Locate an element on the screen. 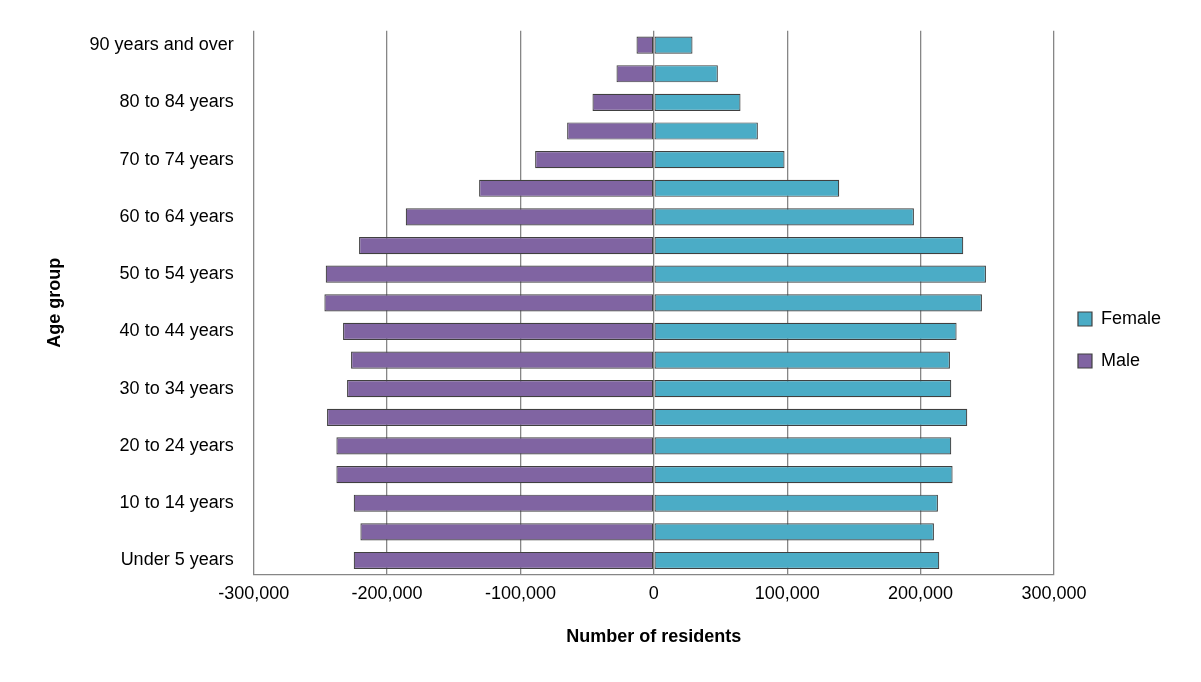 Image resolution: width=1201 pixels, height=682 pixels. y-tick-label: 40 to 44 years is located at coordinates (176, 330).